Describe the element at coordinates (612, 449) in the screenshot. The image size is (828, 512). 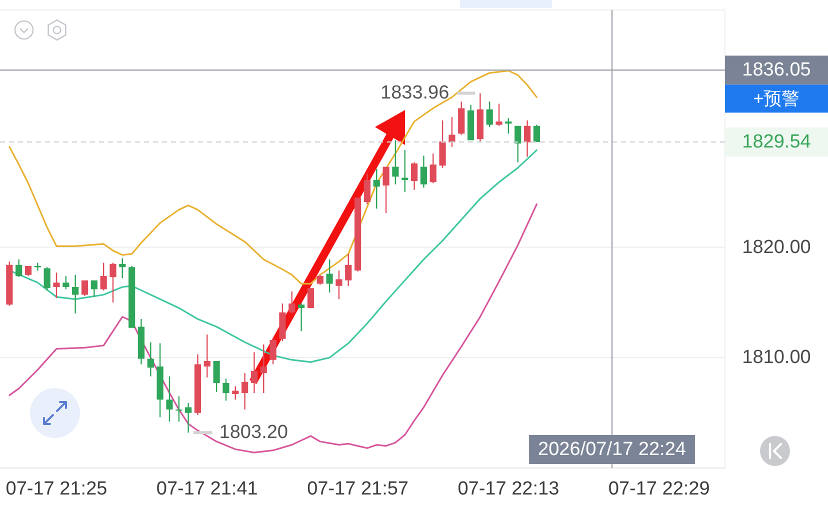
I see `ref-line-label: 2026/07/17 22:24` at that location.